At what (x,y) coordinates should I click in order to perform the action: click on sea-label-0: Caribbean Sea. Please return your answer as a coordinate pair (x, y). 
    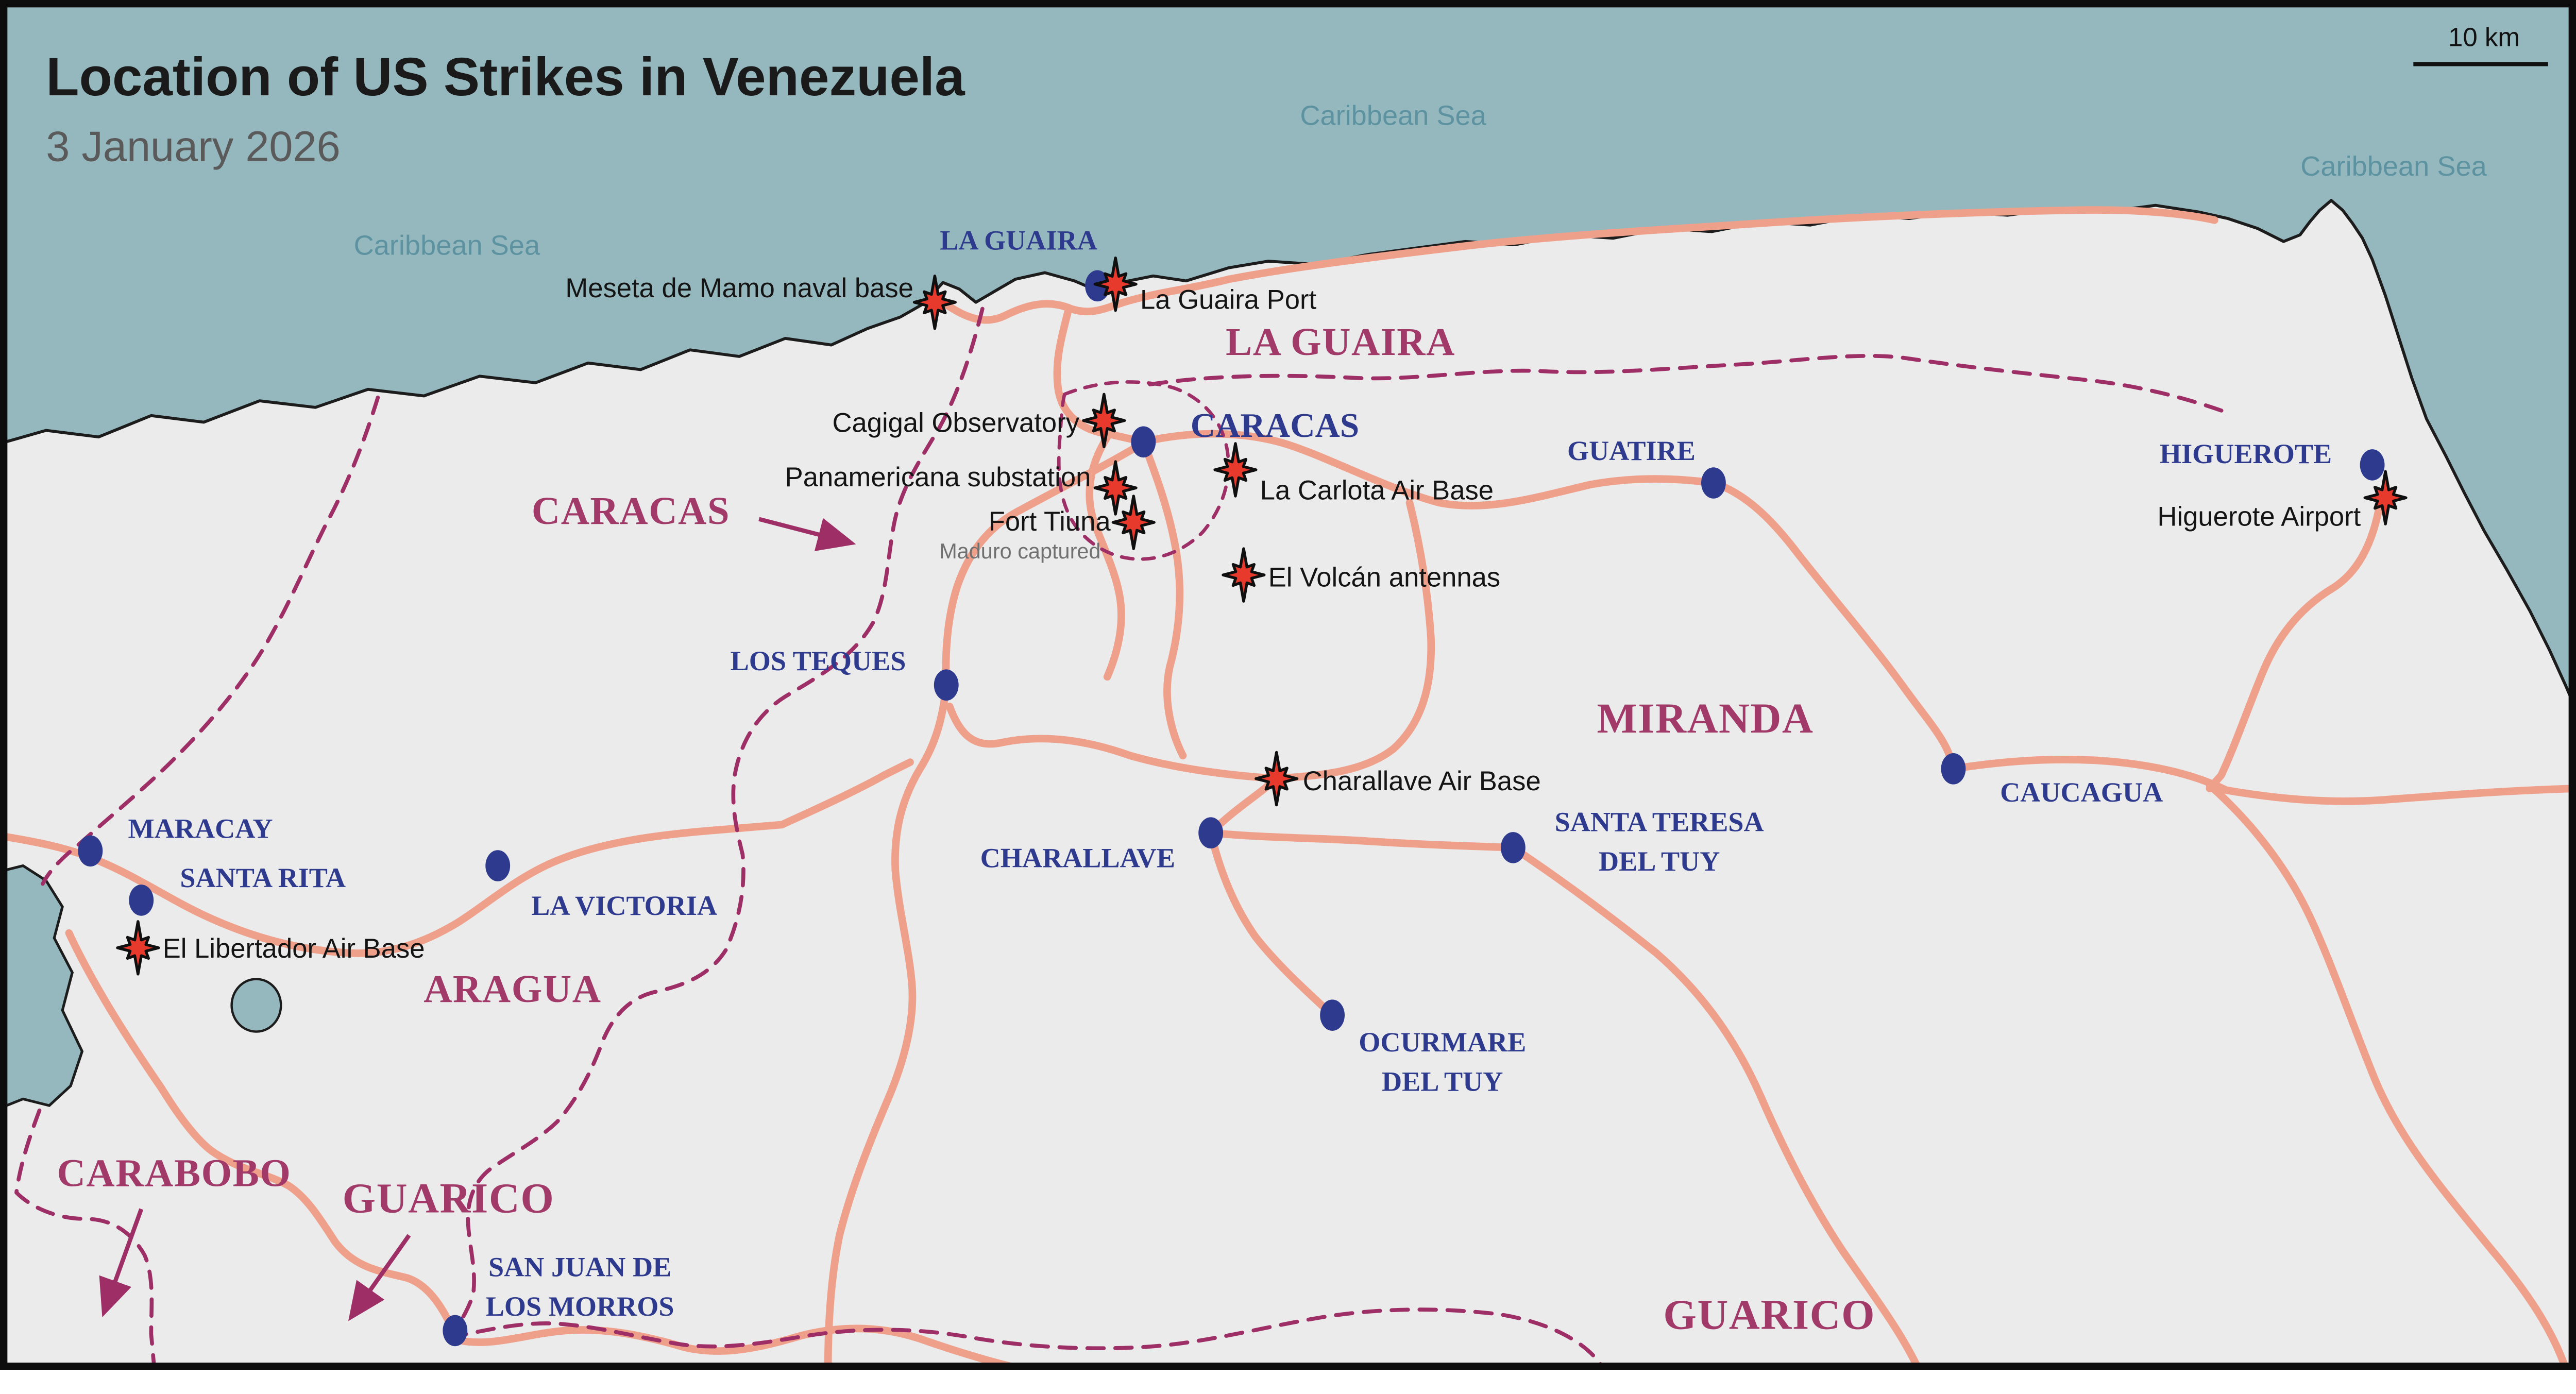
    Looking at the image, I should click on (1393, 115).